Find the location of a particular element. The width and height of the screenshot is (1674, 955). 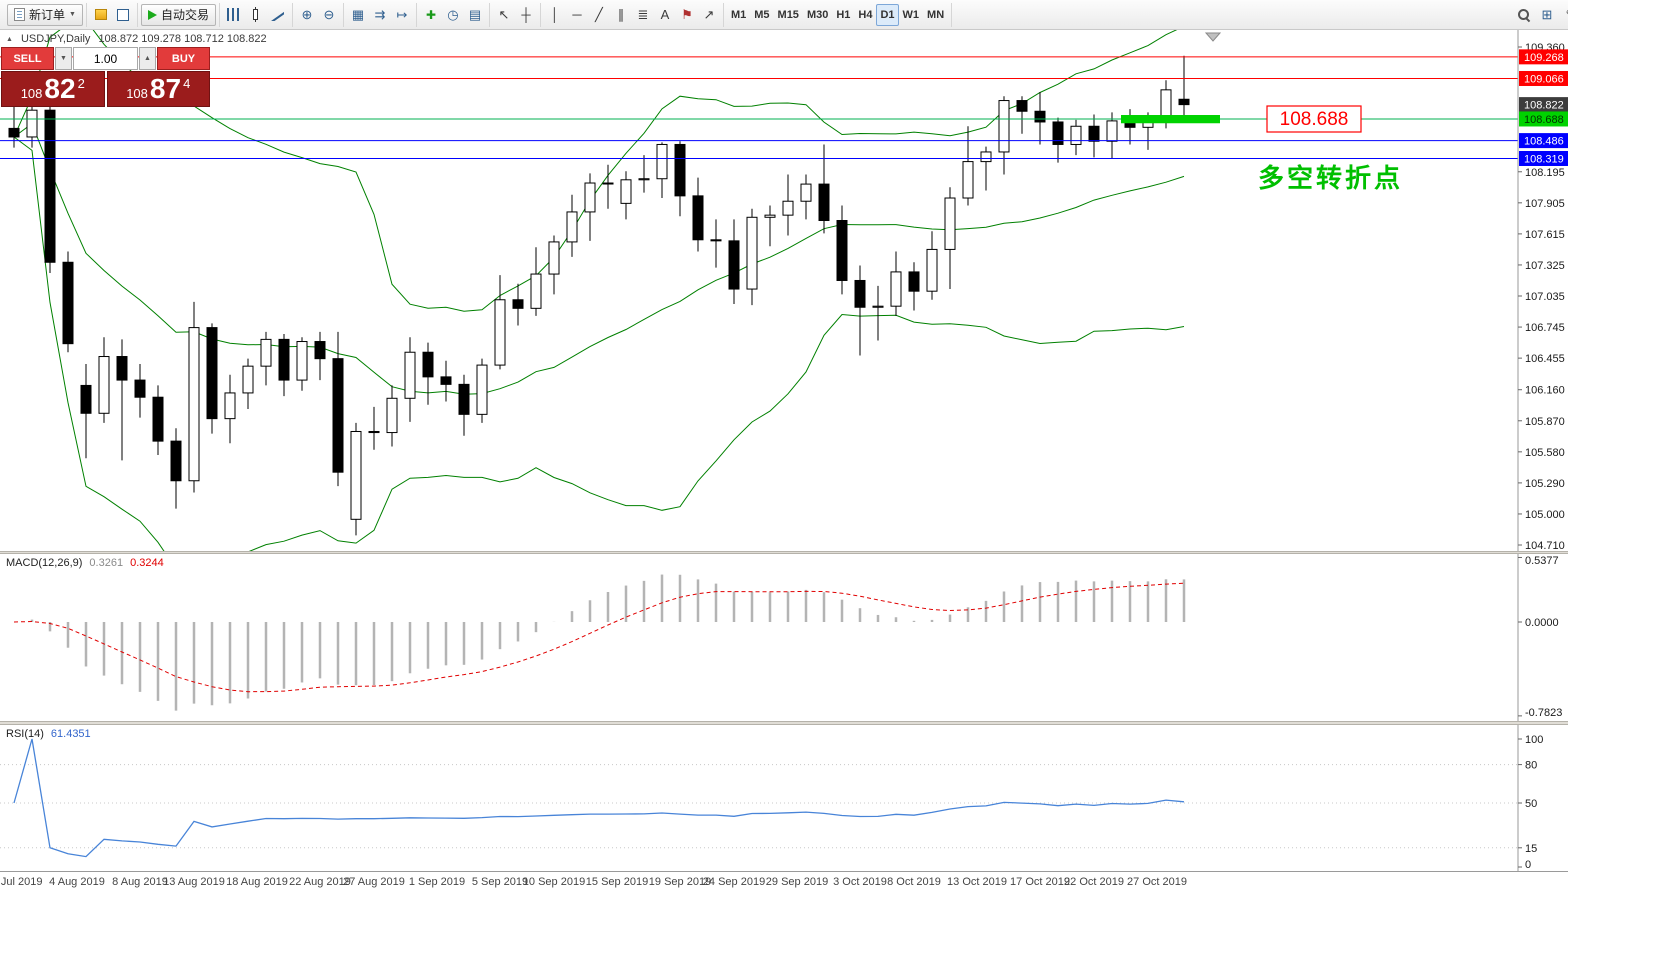

horizontal-line-objects is located at coordinates (759, 107).